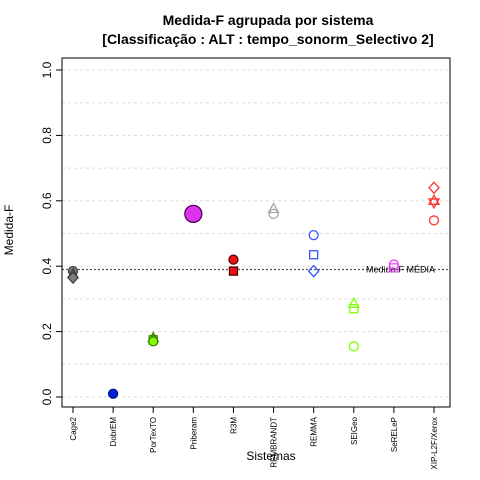  Describe the element at coordinates (47, 331) in the screenshot. I see `y-tick-label: 0.2` at that location.